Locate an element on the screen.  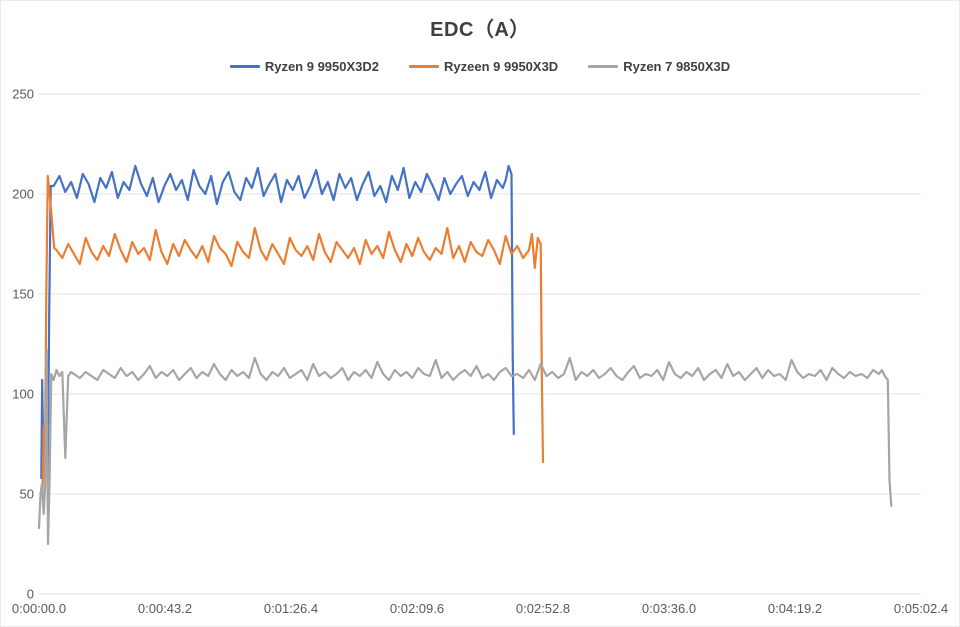
x-tick-label: 0:02:09.6 is located at coordinates (417, 608).